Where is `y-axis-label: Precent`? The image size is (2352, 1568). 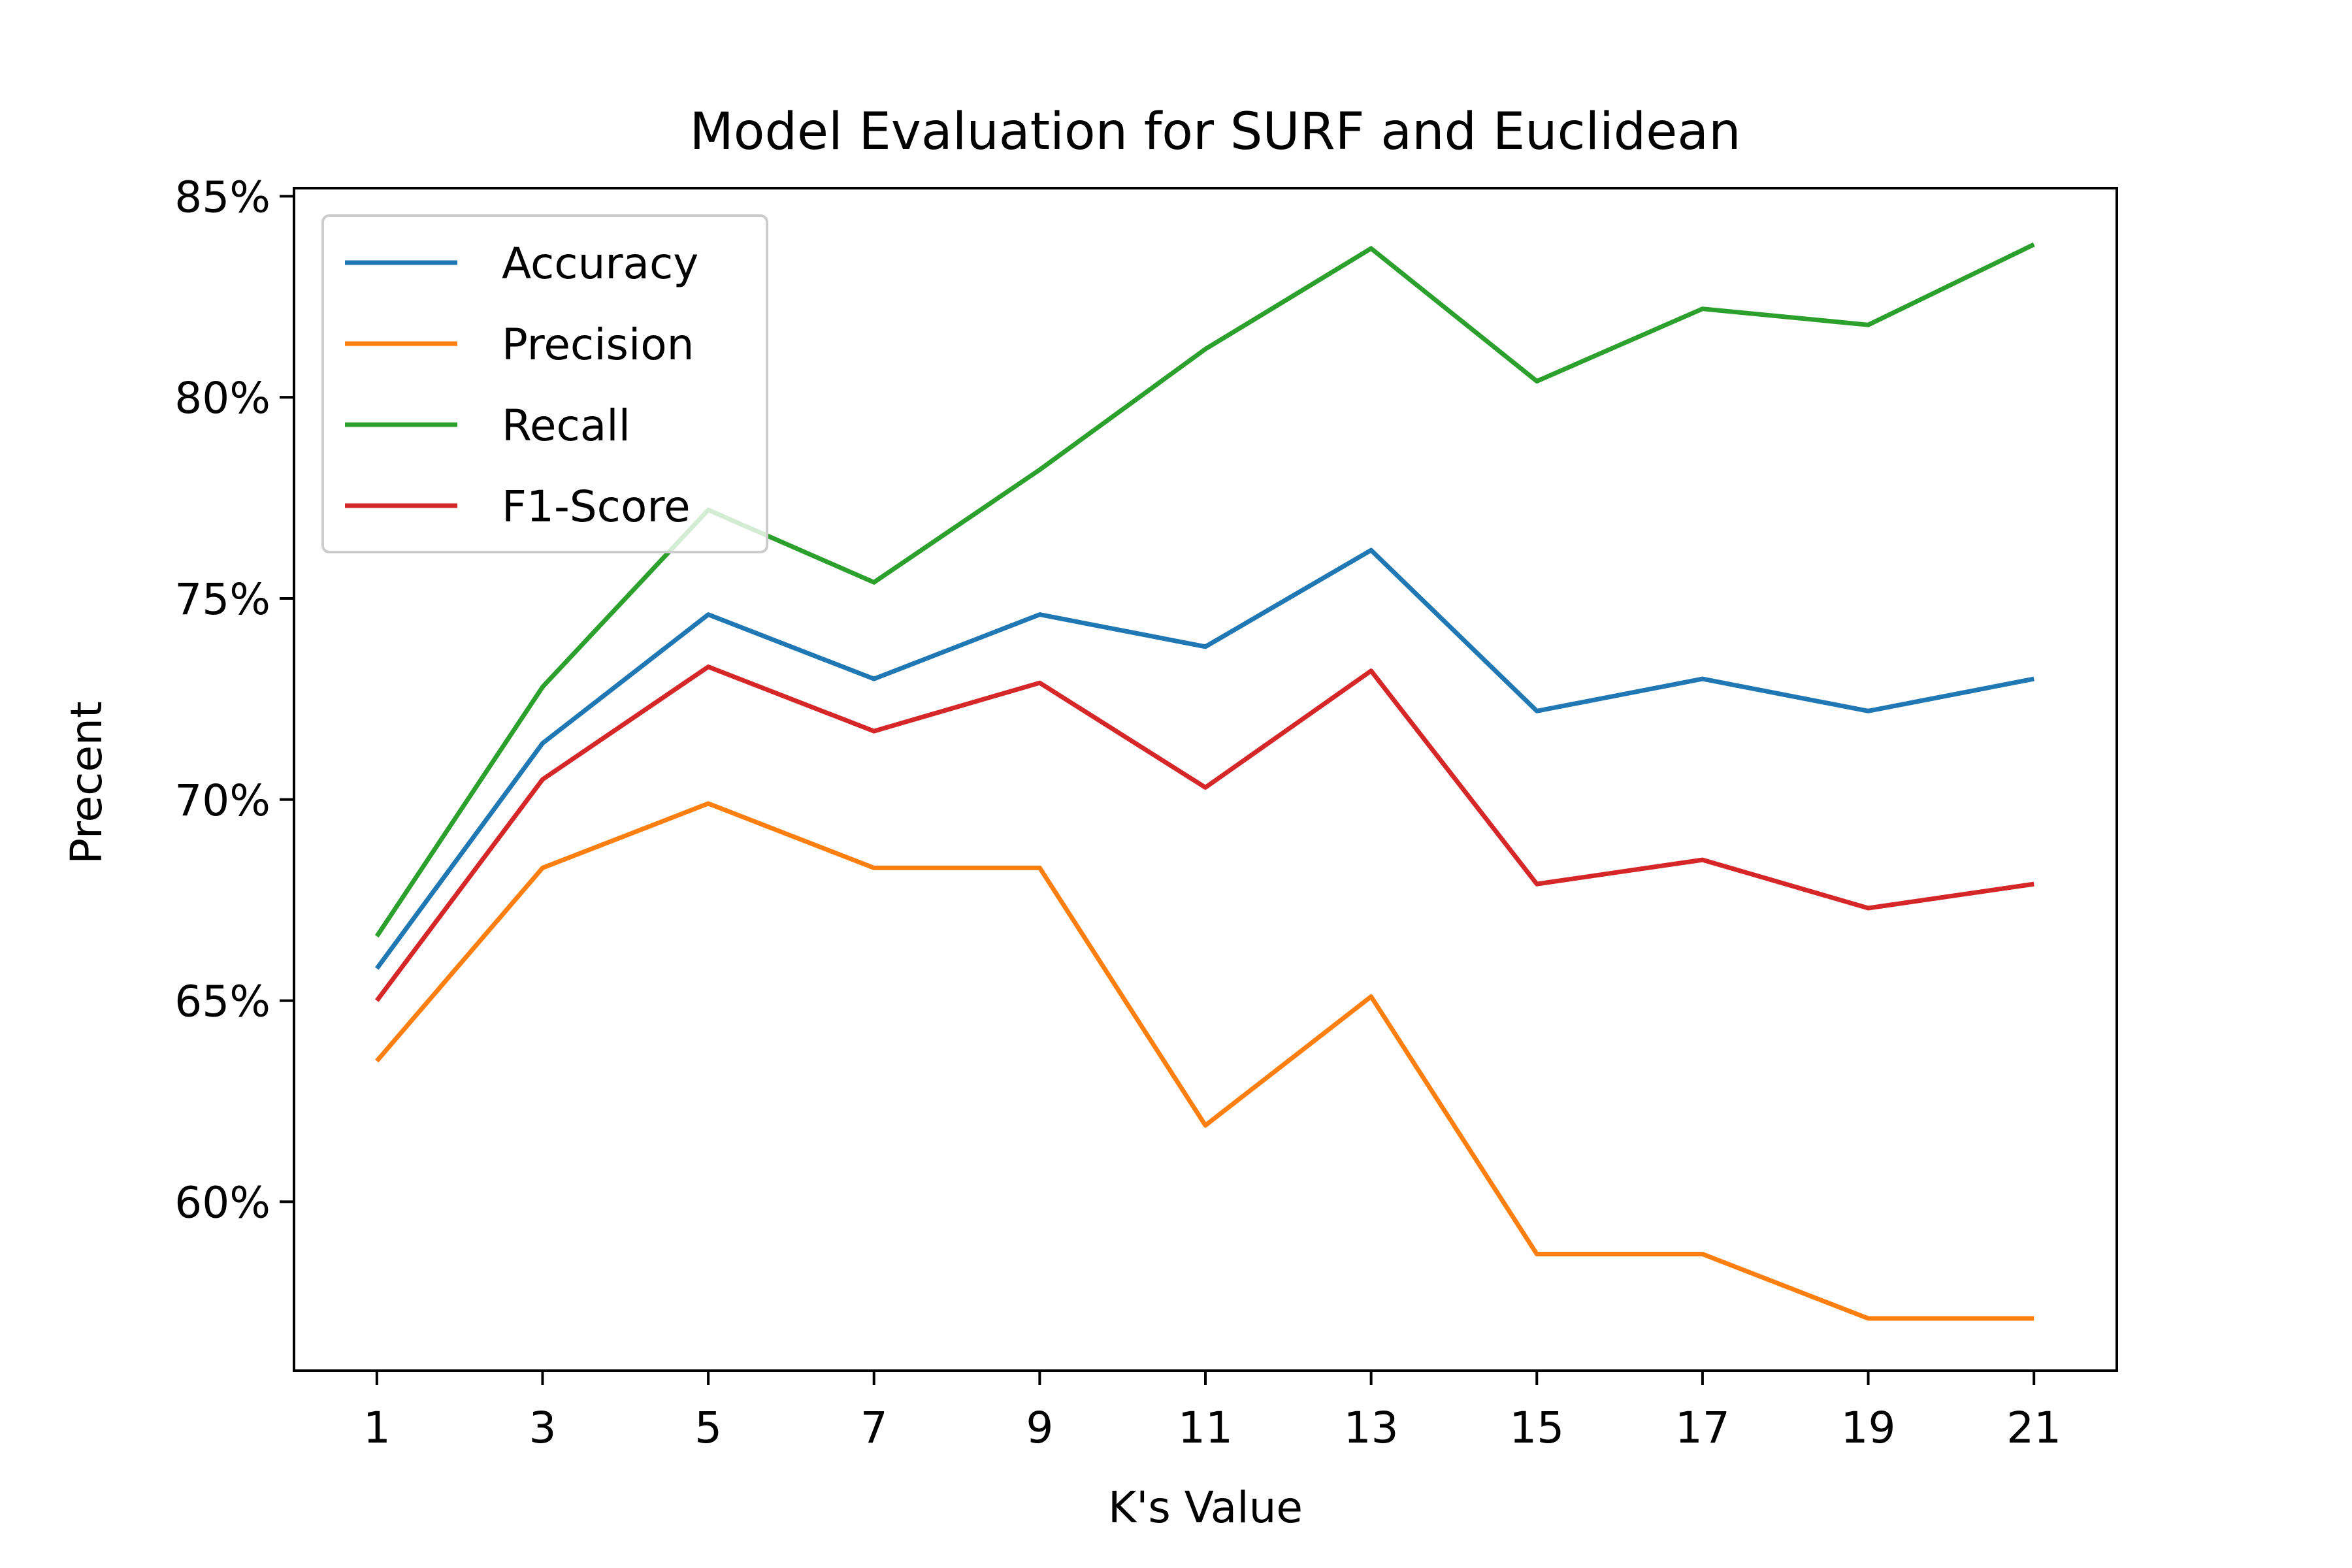 y-axis-label: Precent is located at coordinates (86, 782).